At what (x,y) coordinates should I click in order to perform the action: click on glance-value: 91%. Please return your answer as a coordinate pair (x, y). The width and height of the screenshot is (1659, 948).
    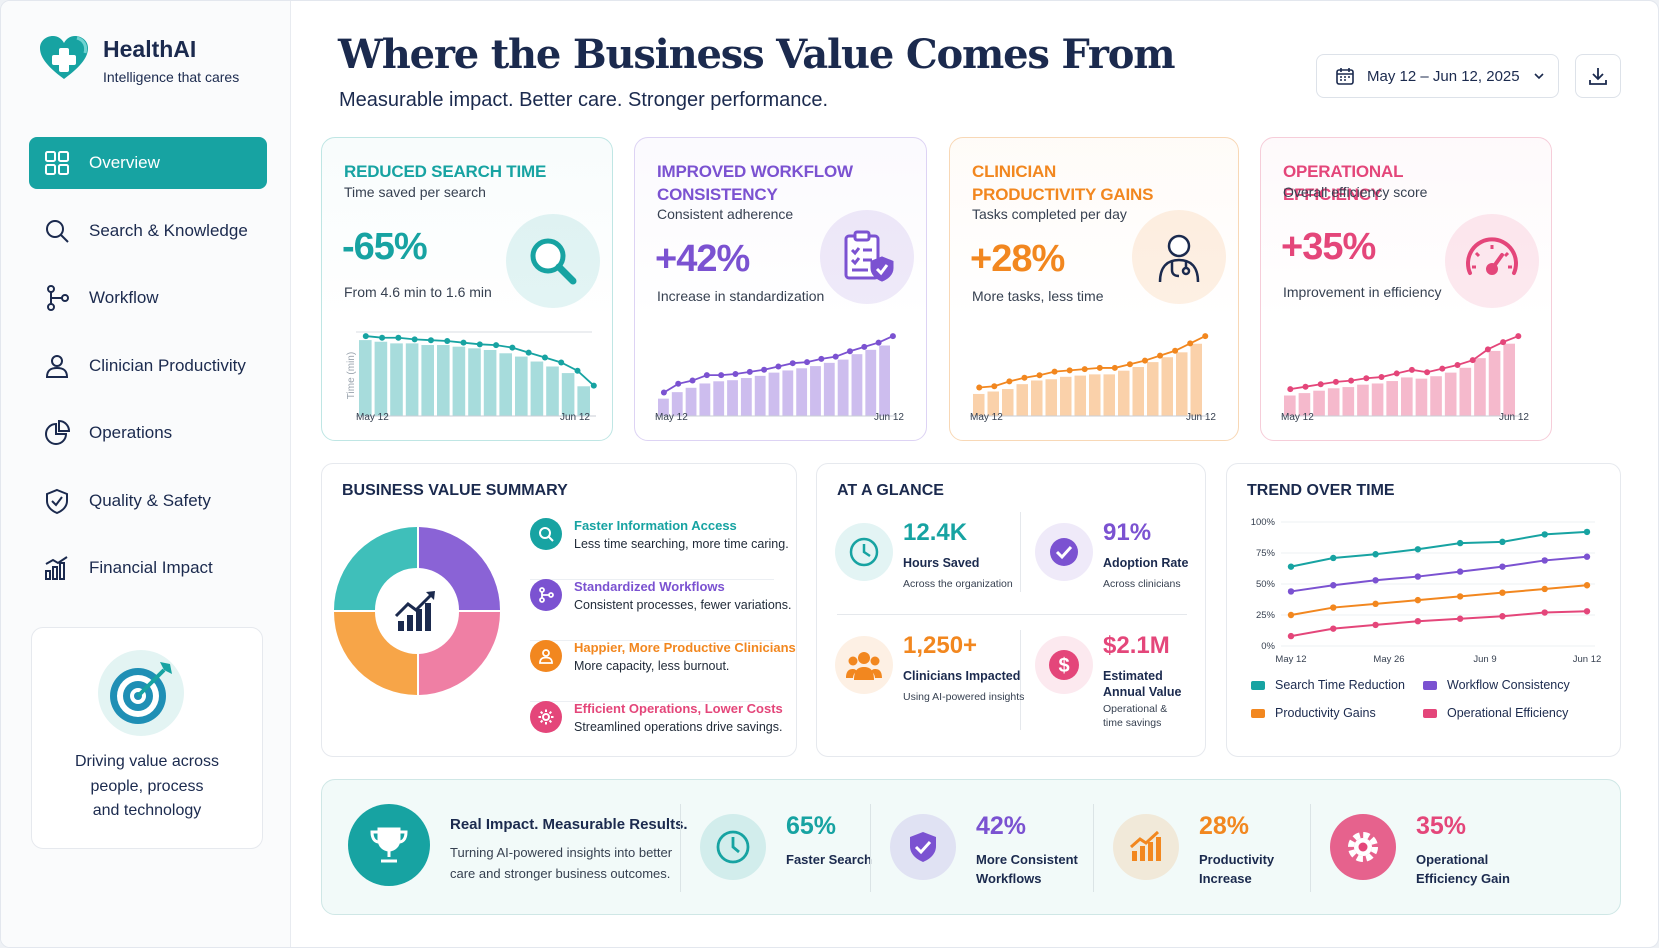
    Looking at the image, I should click on (1127, 532).